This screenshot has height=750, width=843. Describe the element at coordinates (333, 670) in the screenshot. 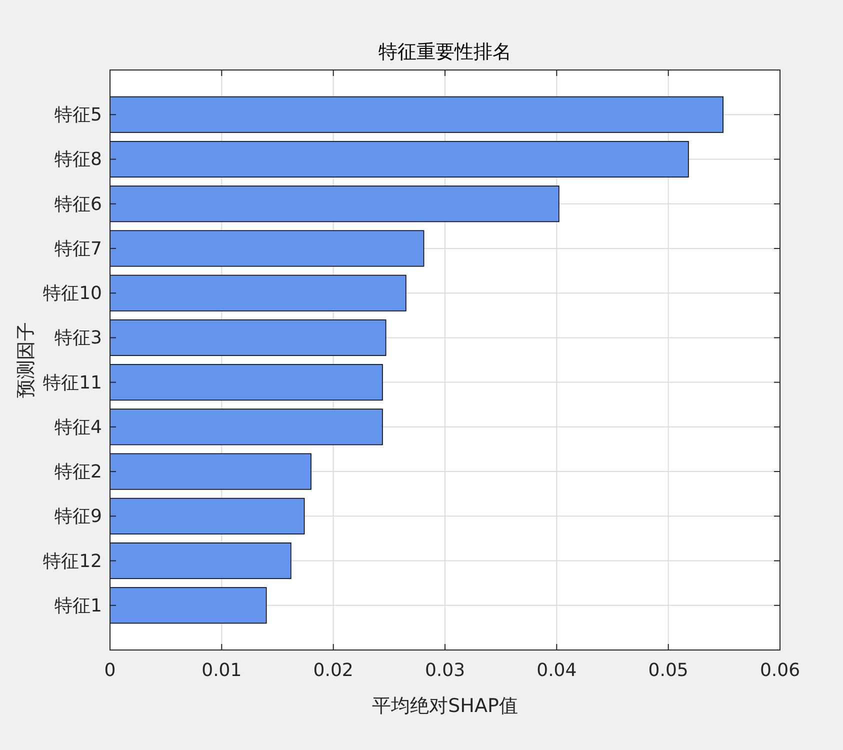

I see `x-tick-label: 0.02` at that location.